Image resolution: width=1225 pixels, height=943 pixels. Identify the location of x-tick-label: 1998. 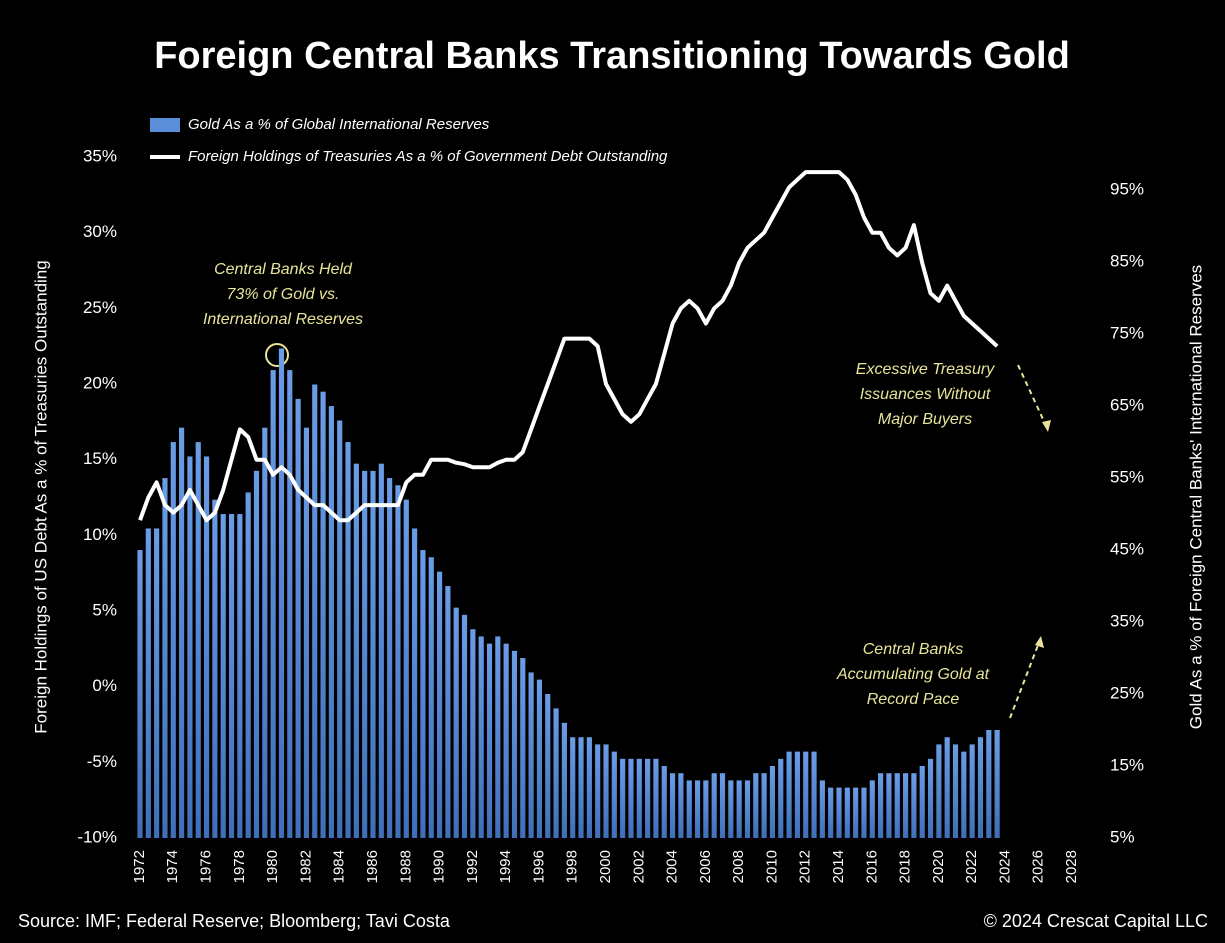
(572, 866).